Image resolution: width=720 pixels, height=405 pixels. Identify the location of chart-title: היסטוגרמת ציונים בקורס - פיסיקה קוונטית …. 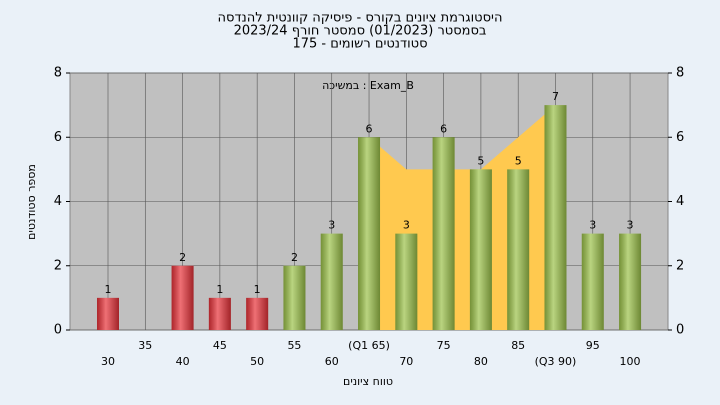
(360, 18).